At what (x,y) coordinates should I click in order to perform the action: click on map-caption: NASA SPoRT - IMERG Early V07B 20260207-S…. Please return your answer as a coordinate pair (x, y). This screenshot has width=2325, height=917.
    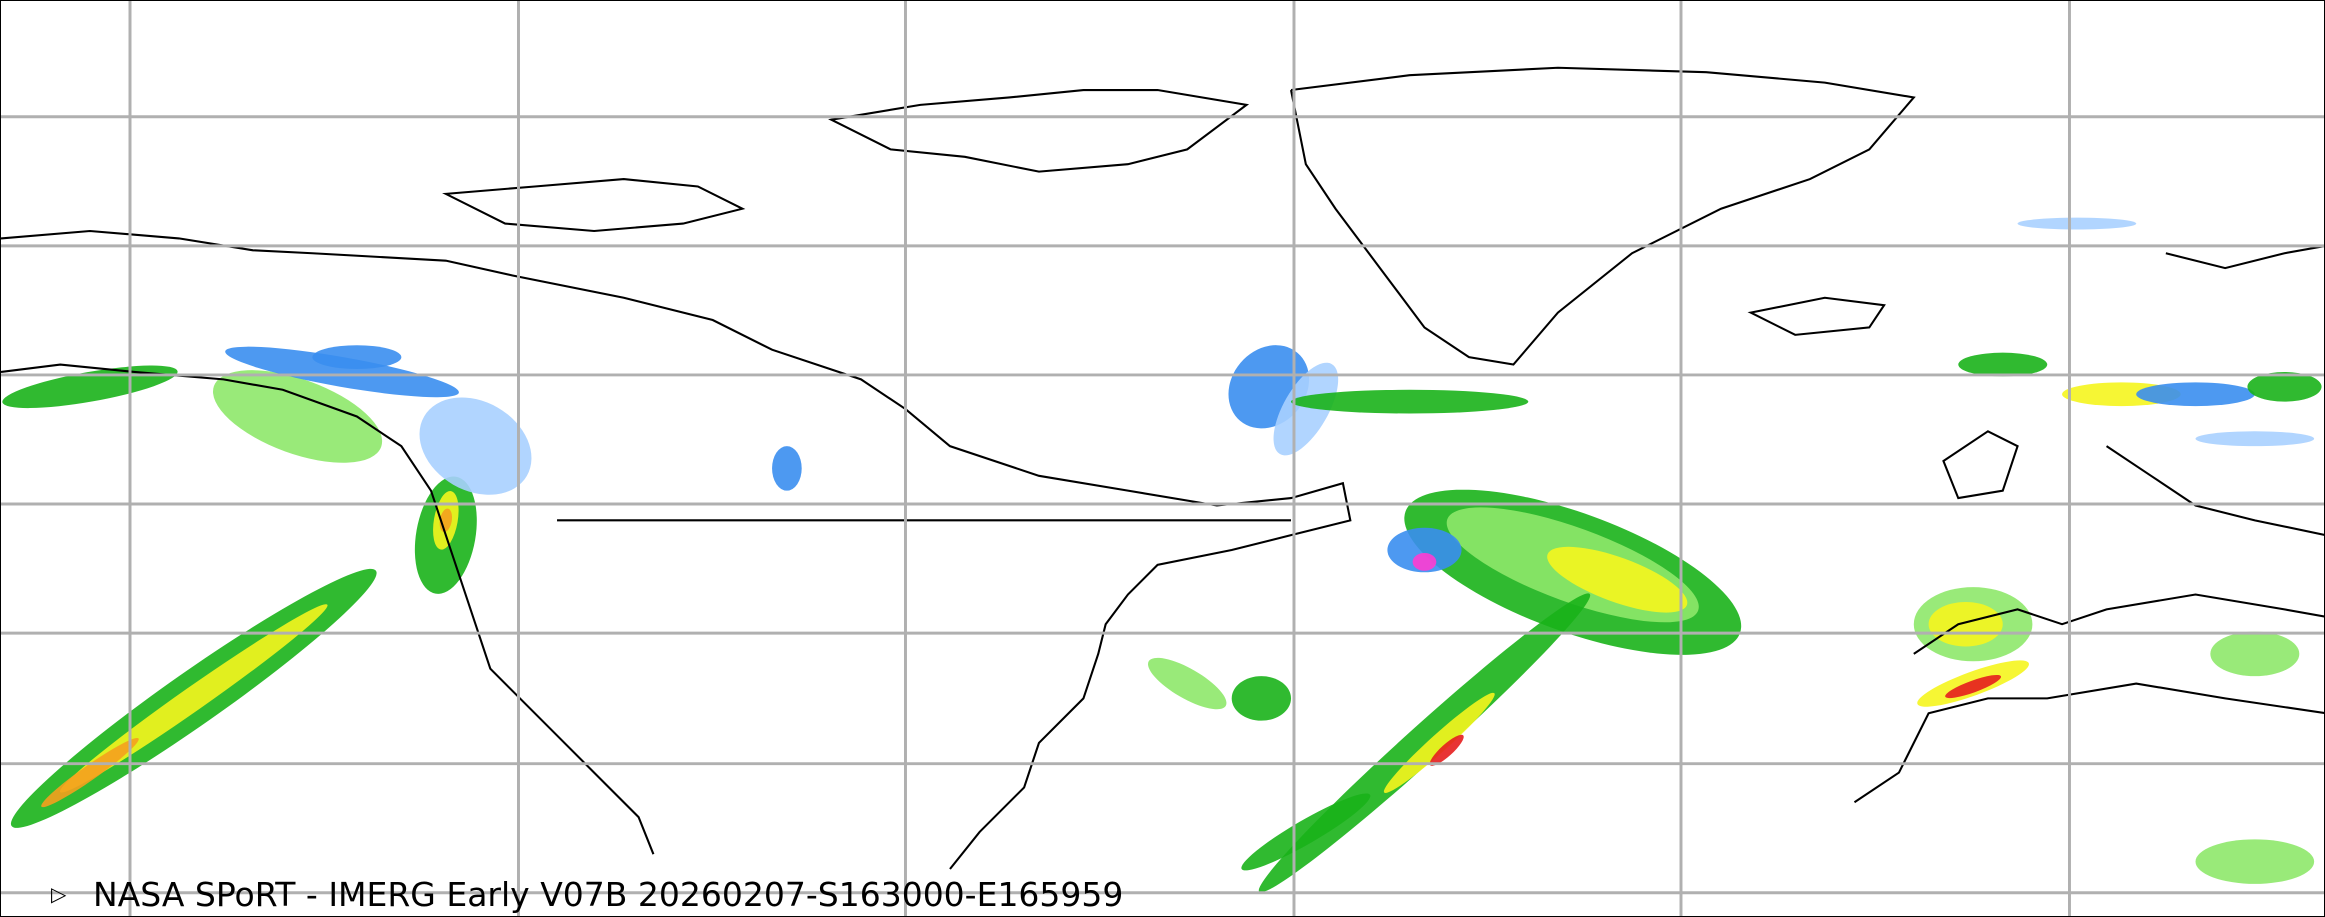
    Looking at the image, I should click on (608, 894).